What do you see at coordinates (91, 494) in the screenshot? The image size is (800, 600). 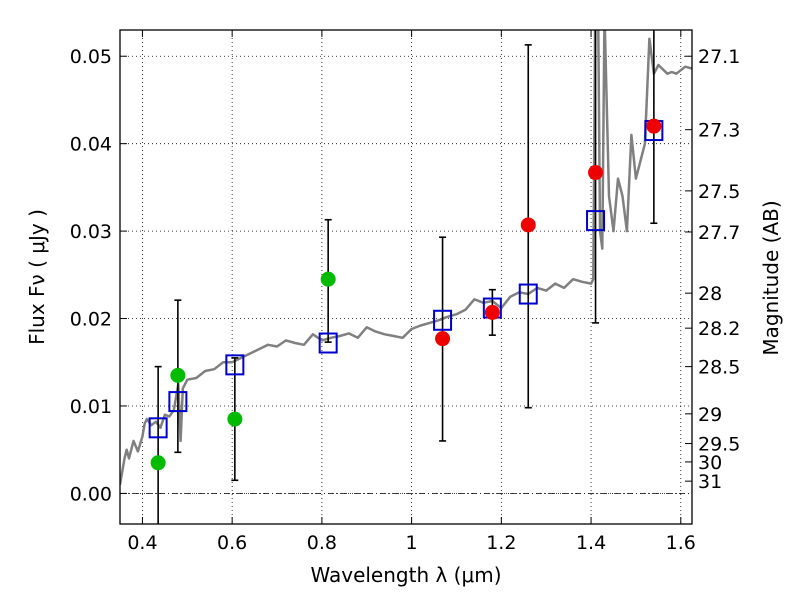 I see `y-tick-label: 0.00` at bounding box center [91, 494].